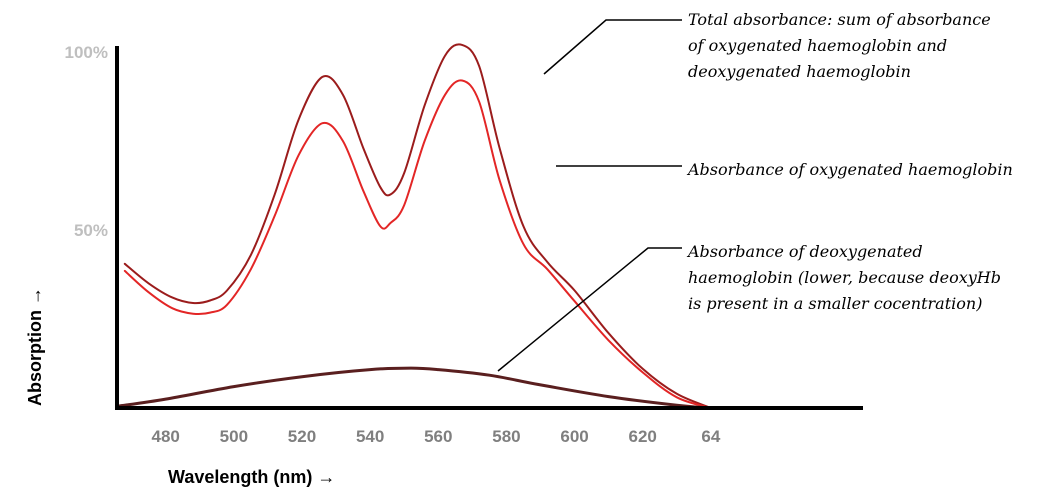  Describe the element at coordinates (710, 436) in the screenshot. I see `x-tick-label: 64` at that location.